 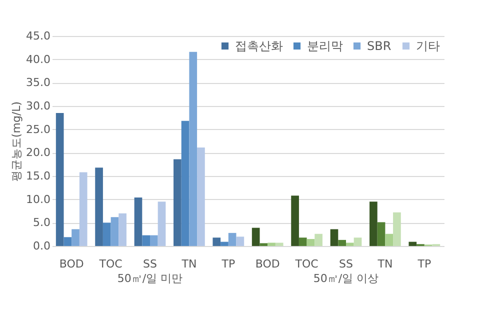 I want to click on y-tick-label: 5.0, so click(x=41, y=223).